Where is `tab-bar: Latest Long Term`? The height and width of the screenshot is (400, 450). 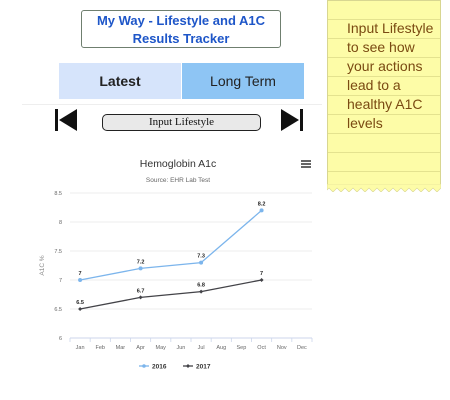
tab-bar: Latest Long Term is located at coordinates (181, 81).